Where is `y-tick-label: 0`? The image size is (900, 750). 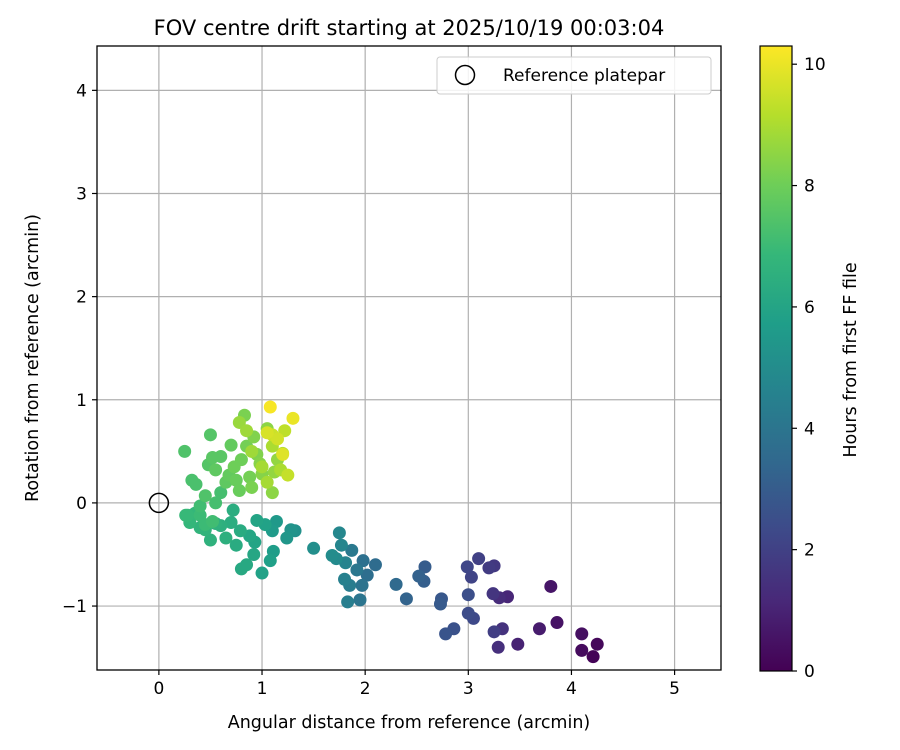 y-tick-label: 0 is located at coordinates (81, 504).